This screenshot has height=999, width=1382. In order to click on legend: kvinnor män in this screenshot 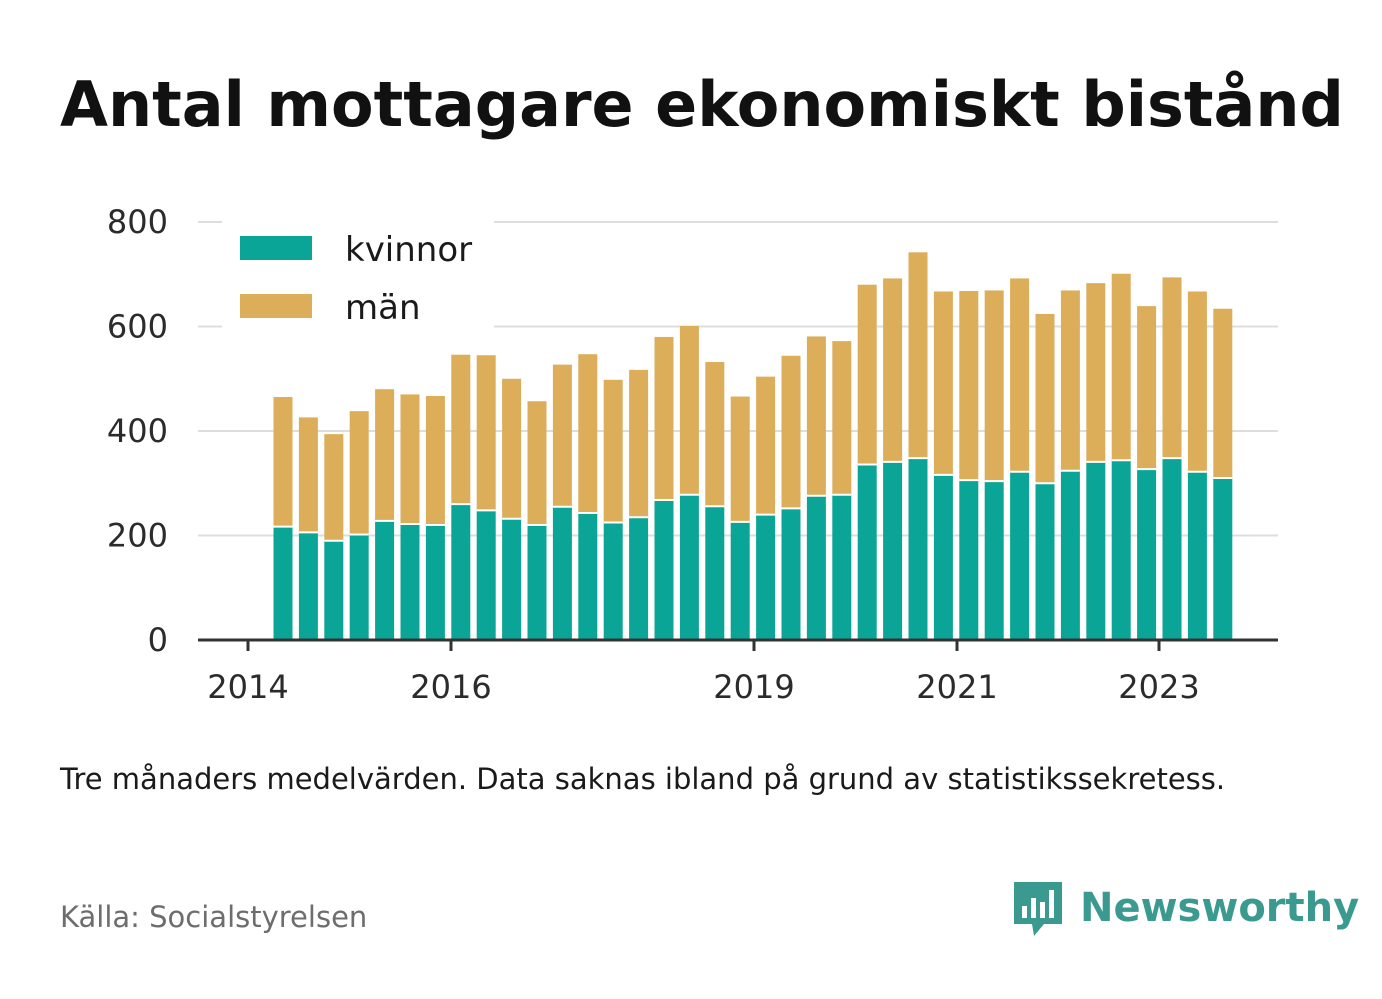, I will do `click(358, 273)`.